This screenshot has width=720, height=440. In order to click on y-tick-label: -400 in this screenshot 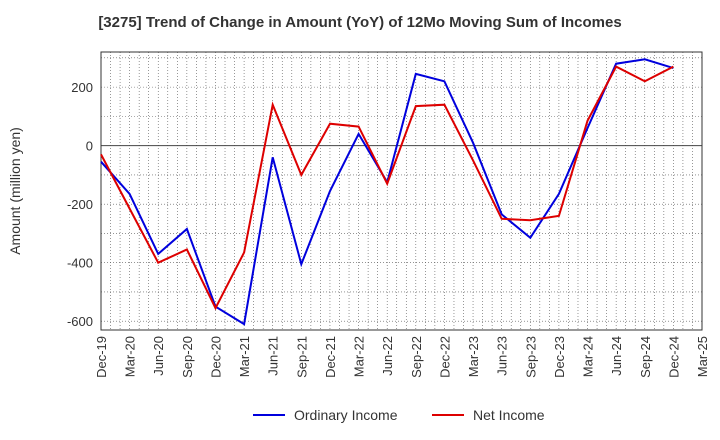, I will do `click(80, 263)`.